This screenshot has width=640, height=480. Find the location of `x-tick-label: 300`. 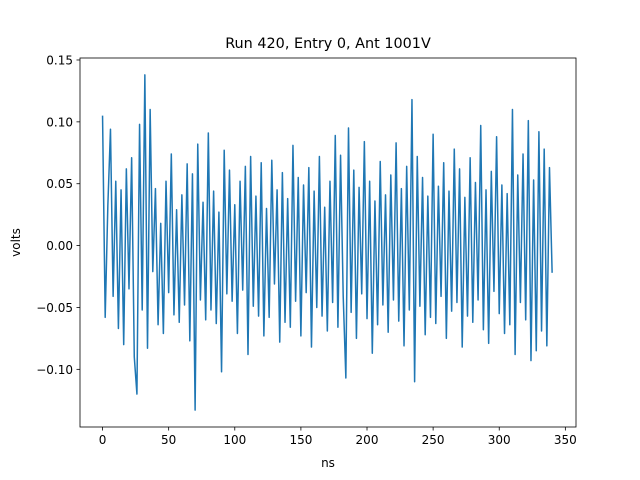

x-tick-label: 300 is located at coordinates (499, 440).